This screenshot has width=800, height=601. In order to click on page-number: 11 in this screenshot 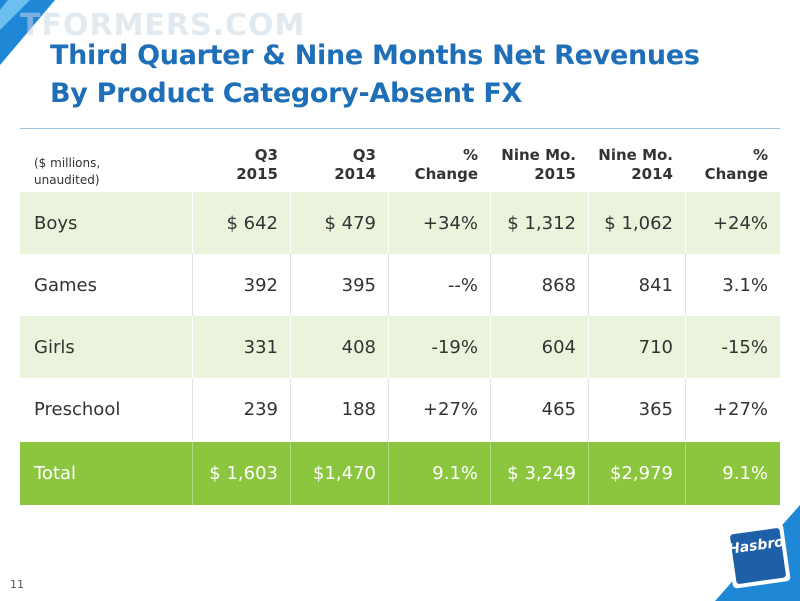, I will do `click(17, 584)`.